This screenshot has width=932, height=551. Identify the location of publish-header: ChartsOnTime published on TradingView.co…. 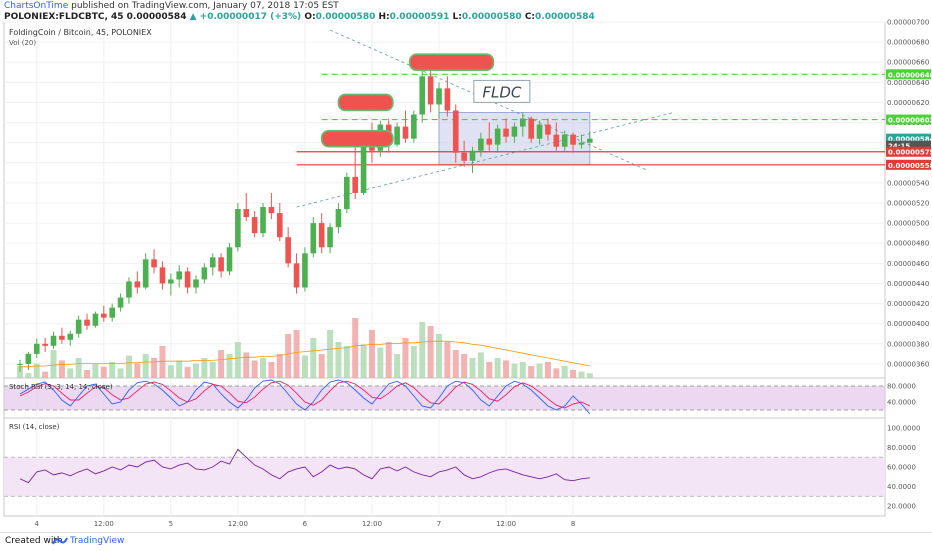
(466, 11).